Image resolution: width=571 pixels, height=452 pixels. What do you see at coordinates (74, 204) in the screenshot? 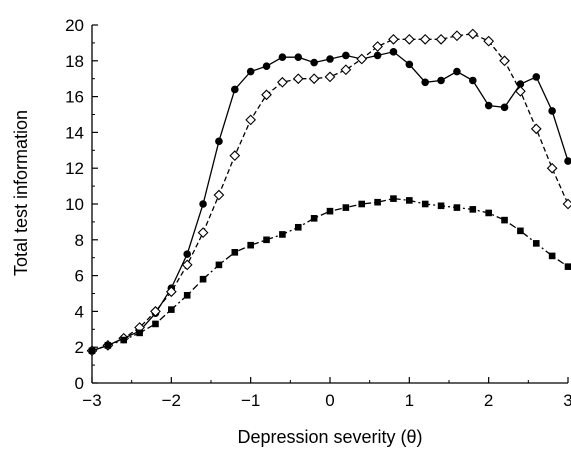
I see `y-tick-label: 10` at bounding box center [74, 204].